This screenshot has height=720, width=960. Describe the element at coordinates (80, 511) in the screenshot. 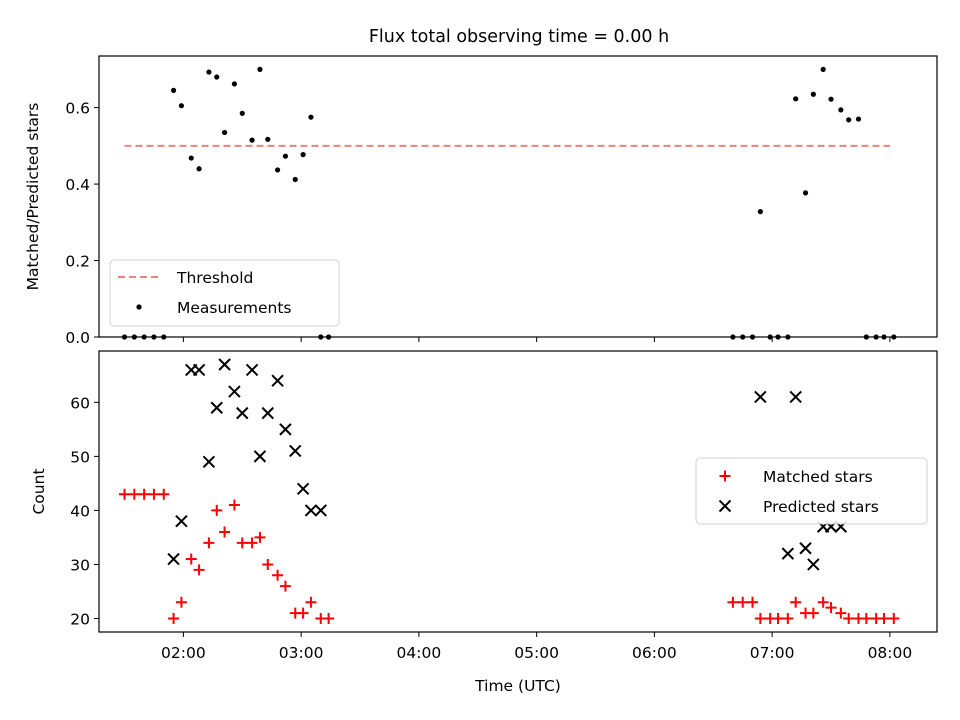

I see `y-tick-label: 40` at that location.